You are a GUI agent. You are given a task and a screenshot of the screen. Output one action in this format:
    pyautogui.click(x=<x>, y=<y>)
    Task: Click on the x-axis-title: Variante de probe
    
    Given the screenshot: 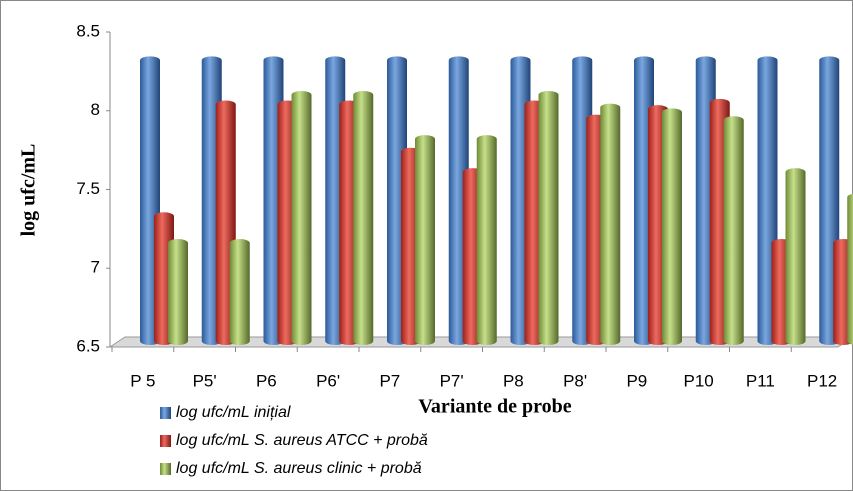 What is the action you would take?
    pyautogui.click(x=494, y=407)
    